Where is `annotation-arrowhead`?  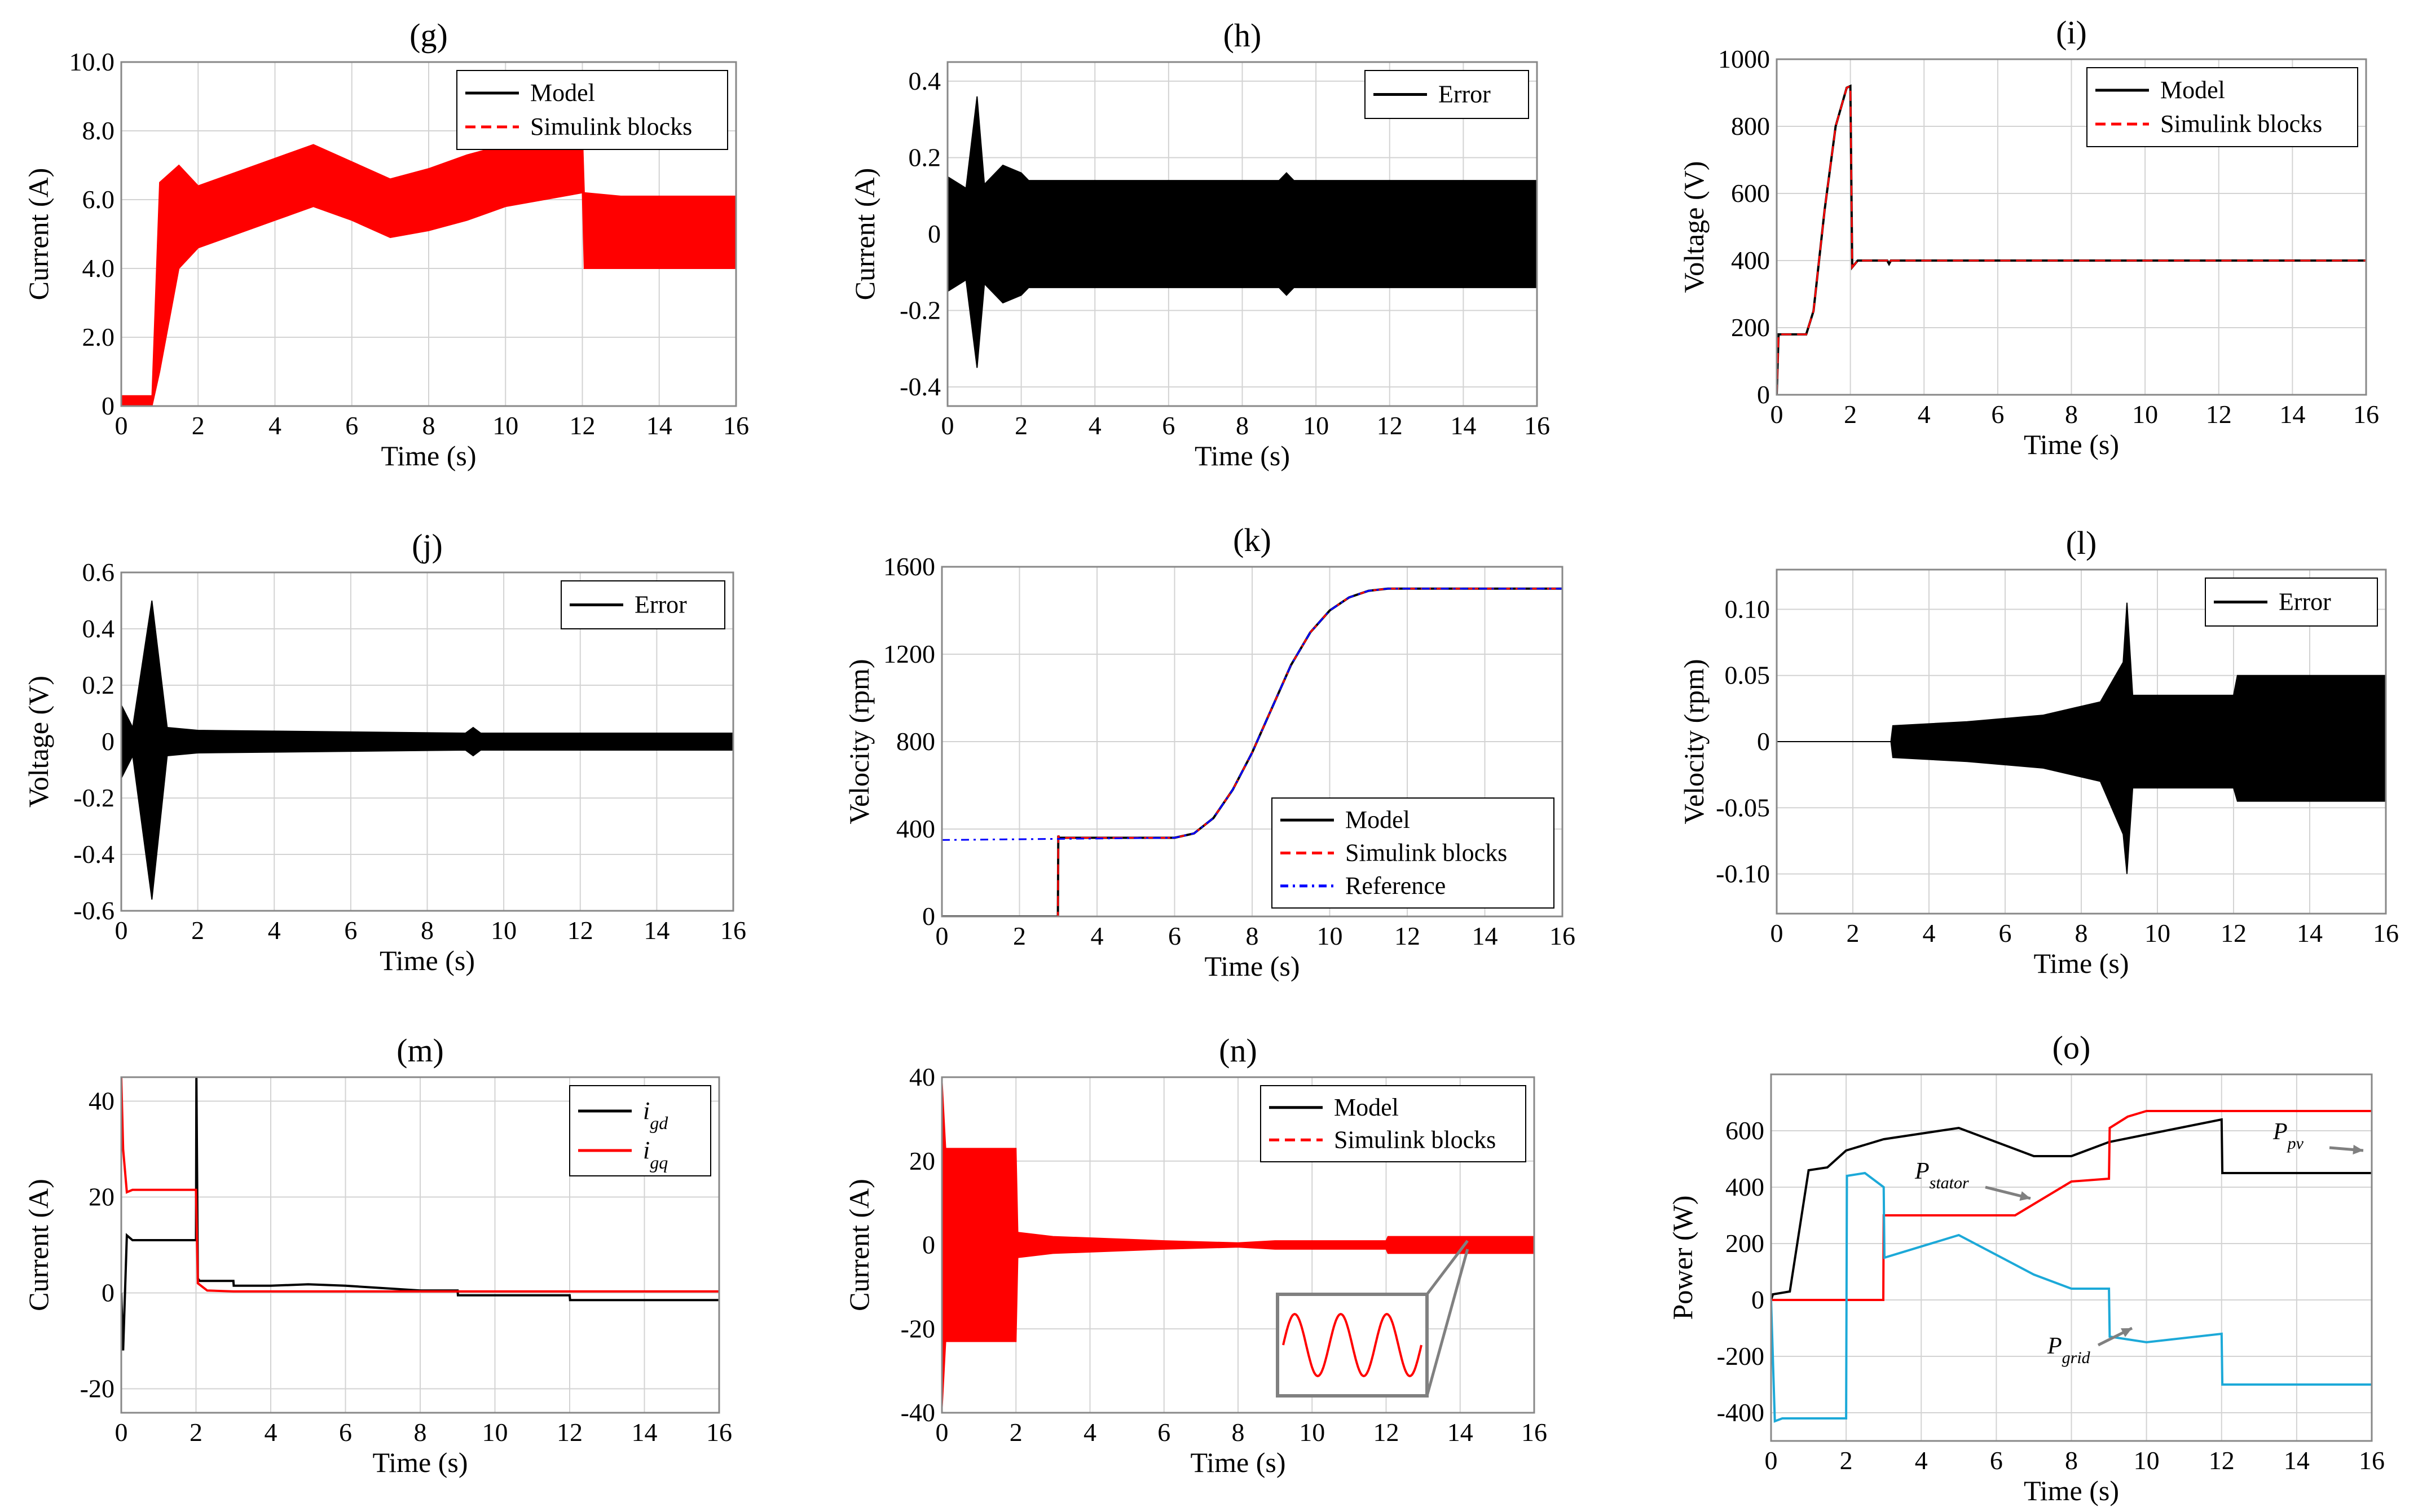
annotation-arrowhead is located at coordinates (2358, 1149).